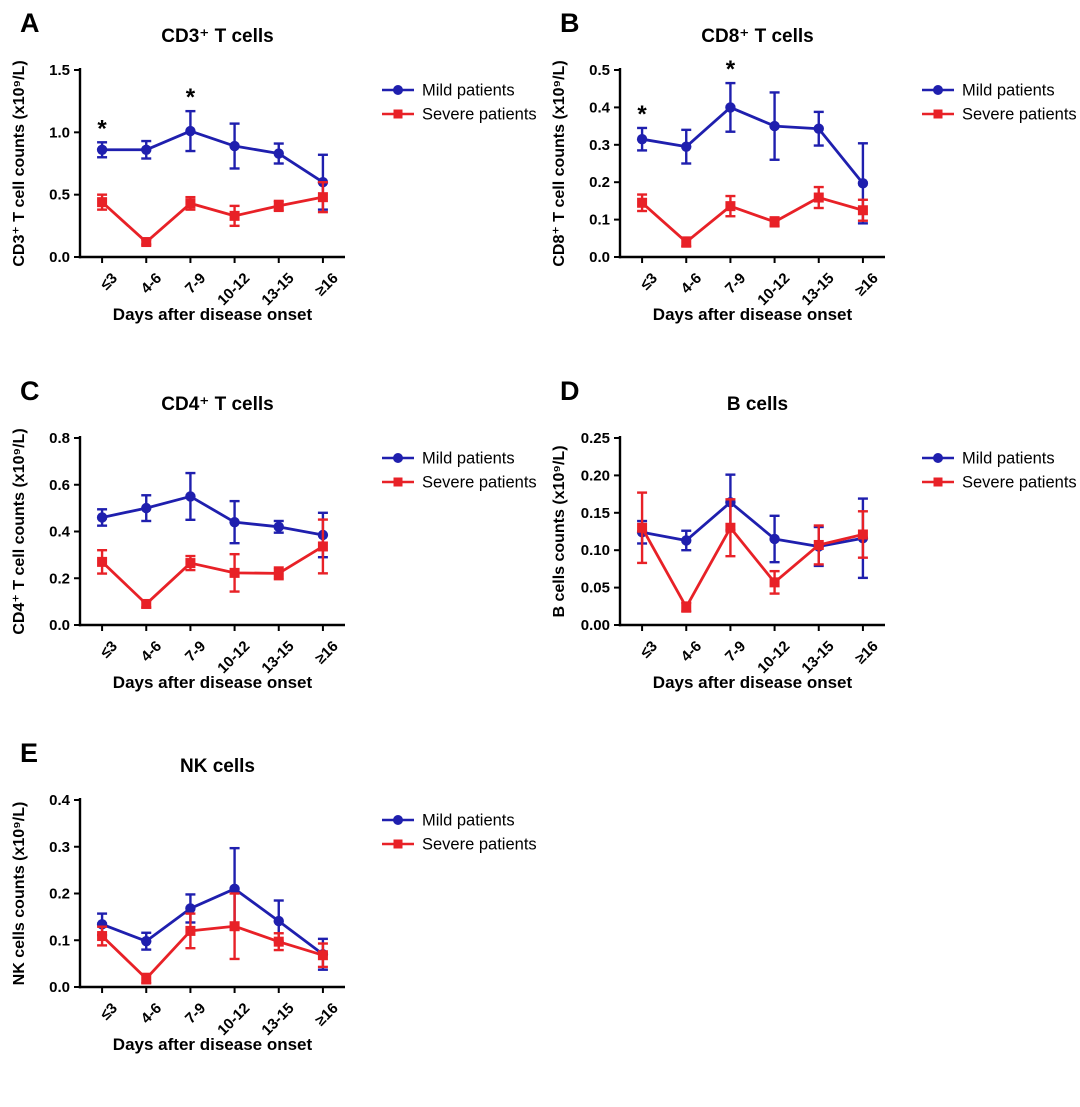 This screenshot has width=1080, height=1107. Describe the element at coordinates (59, 70) in the screenshot. I see `y-tick-label: 1.5` at that location.